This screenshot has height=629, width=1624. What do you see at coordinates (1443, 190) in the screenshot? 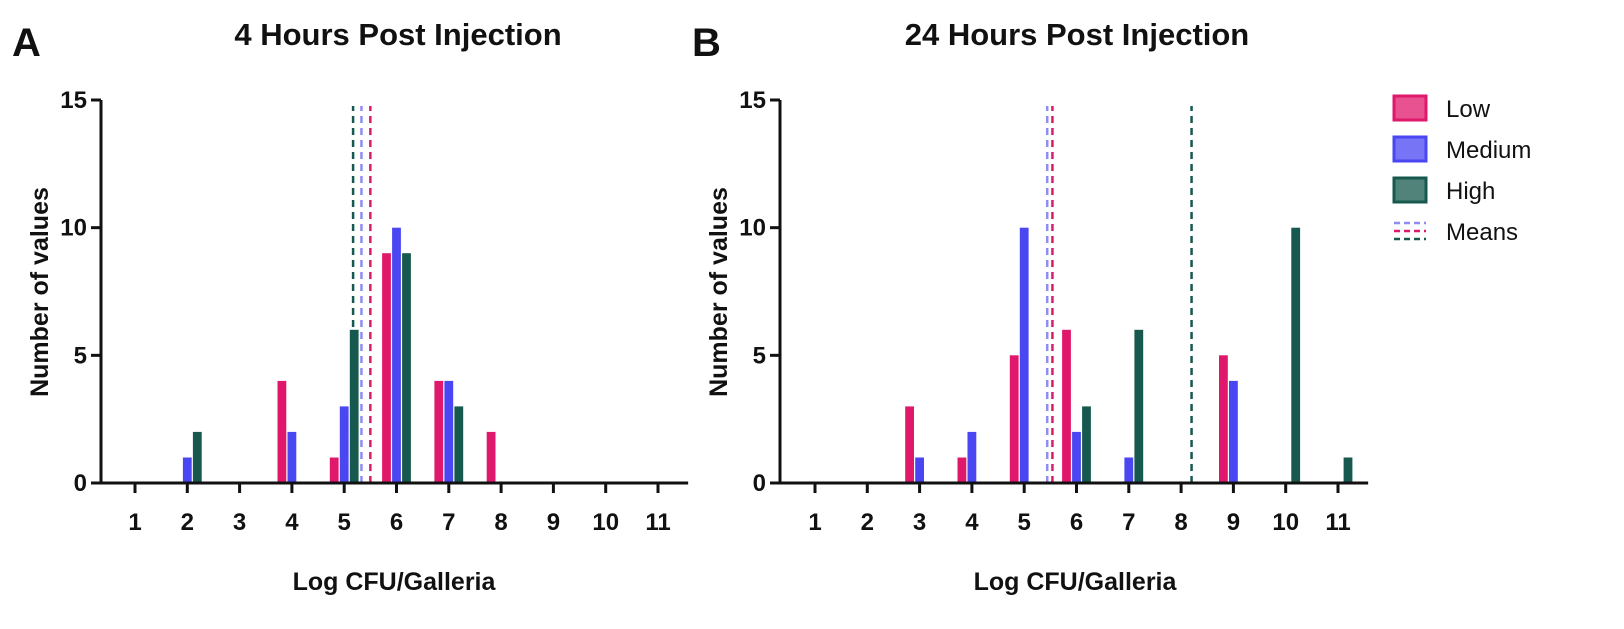
I see `legend-item-high: High` at bounding box center [1443, 190].